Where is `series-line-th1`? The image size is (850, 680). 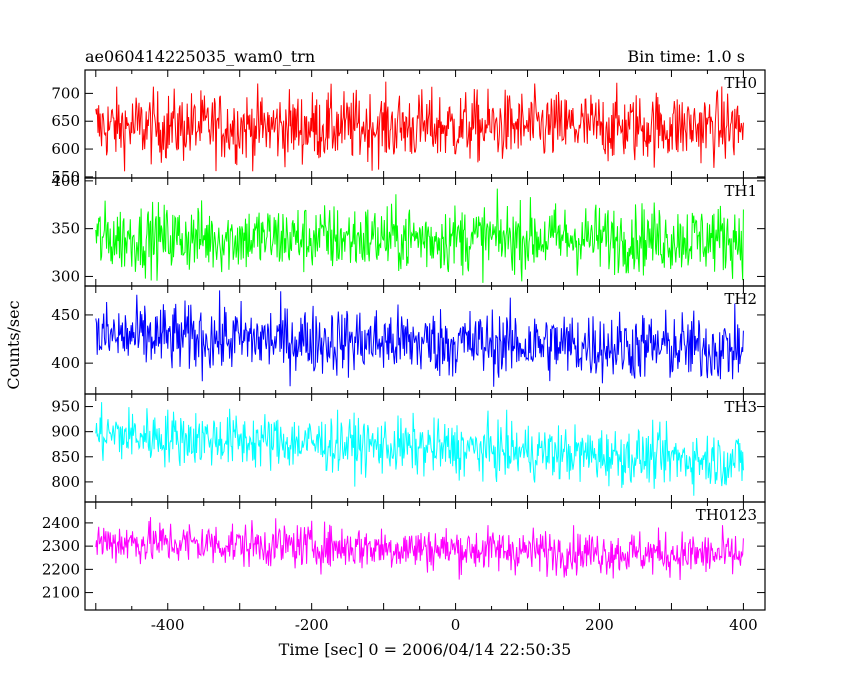
series-line-th1 is located at coordinates (419, 235).